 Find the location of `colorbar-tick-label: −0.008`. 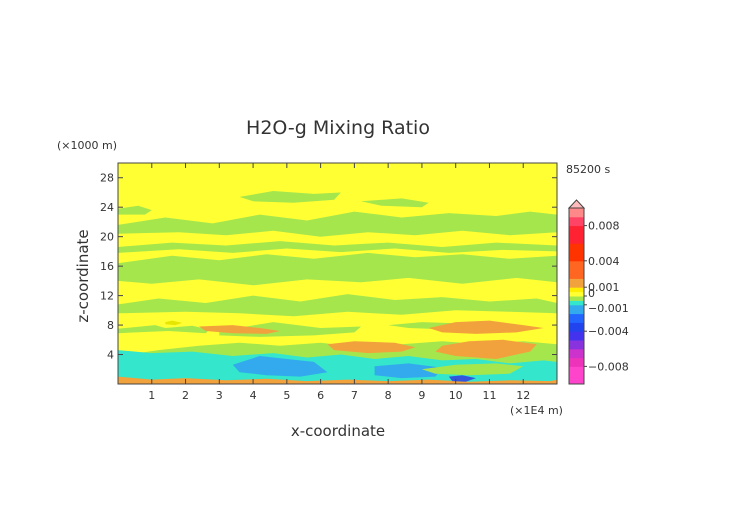

colorbar-tick-label: −0.008 is located at coordinates (608, 366).